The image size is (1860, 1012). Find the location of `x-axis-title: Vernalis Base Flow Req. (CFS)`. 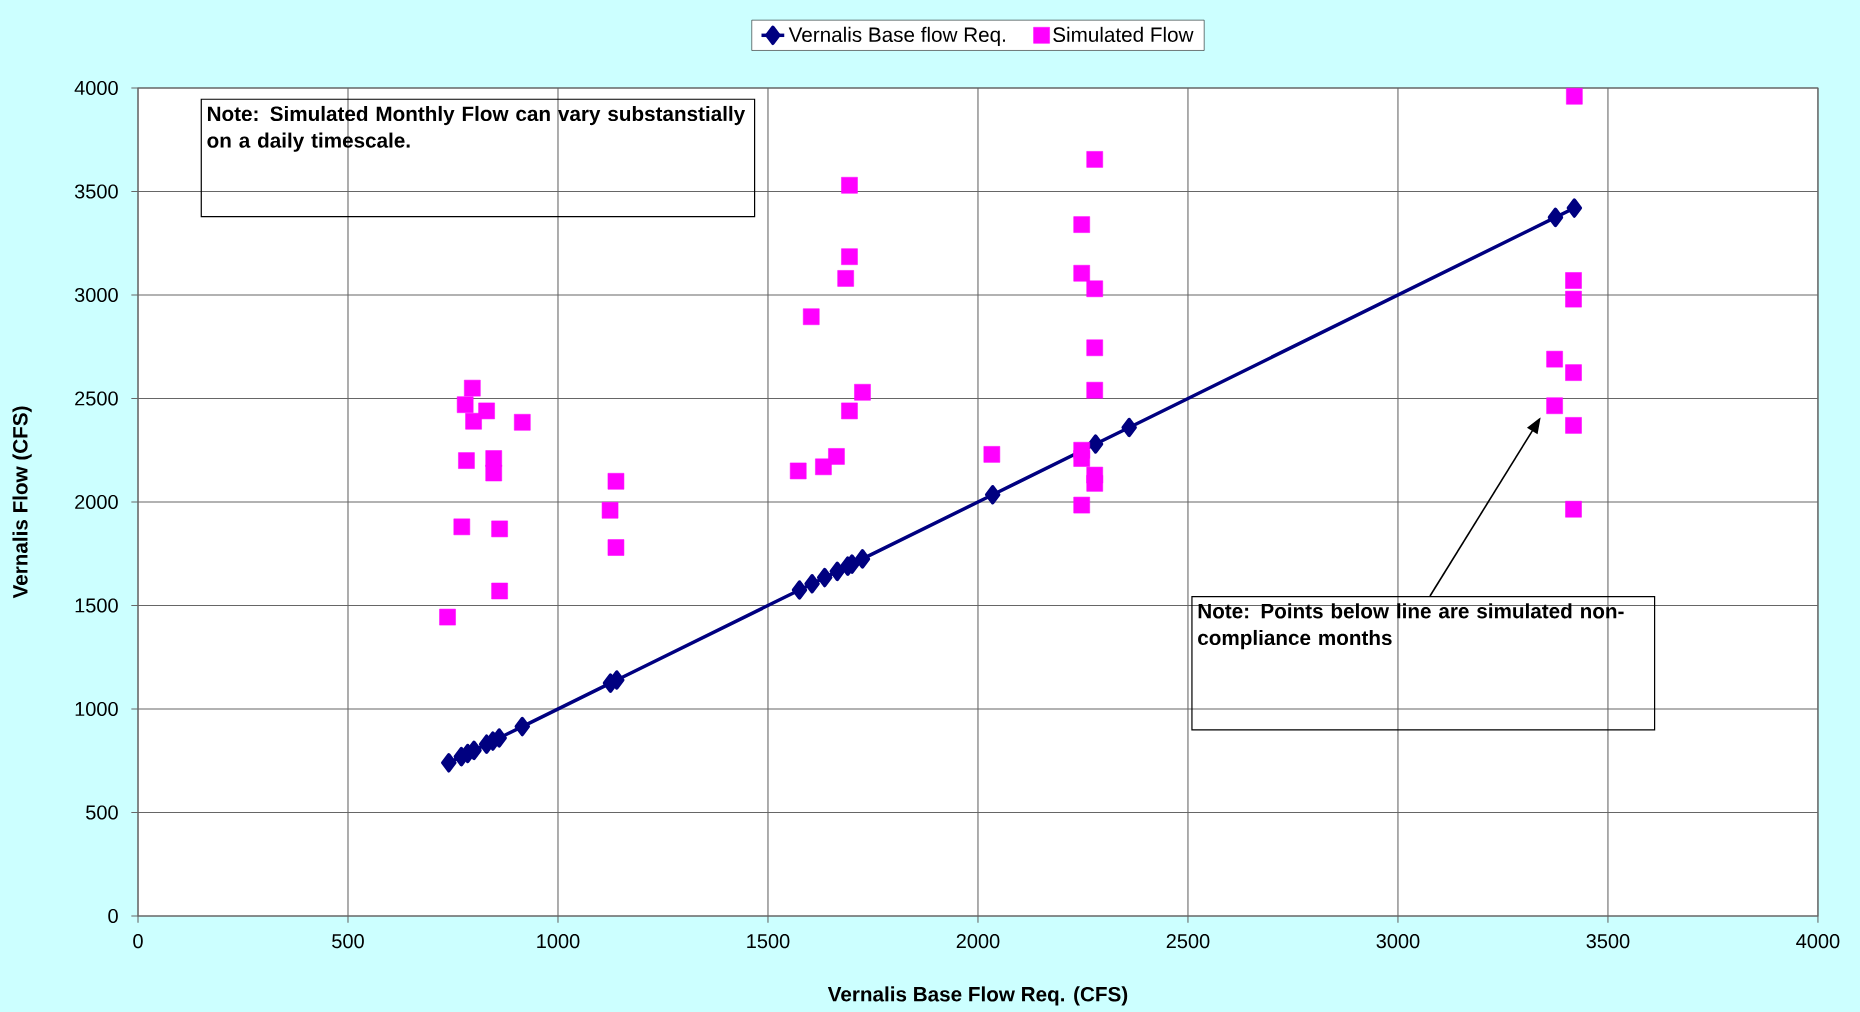

x-axis-title: Vernalis Base Flow Req. (CFS) is located at coordinates (977, 996).